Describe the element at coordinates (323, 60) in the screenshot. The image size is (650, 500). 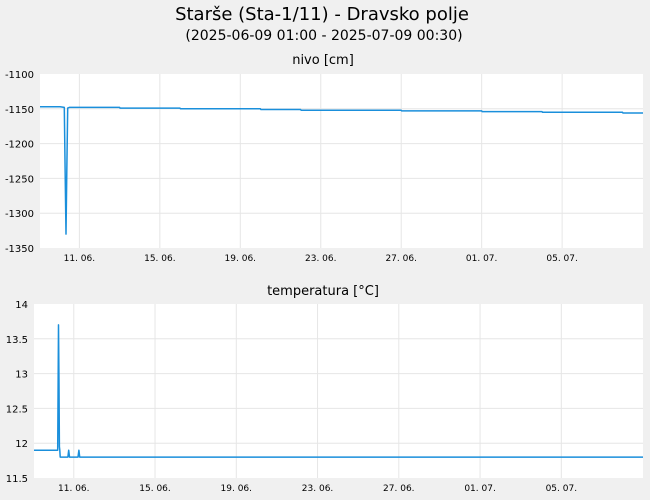
I see `chart-nivo-title: nivo [cm]` at that location.